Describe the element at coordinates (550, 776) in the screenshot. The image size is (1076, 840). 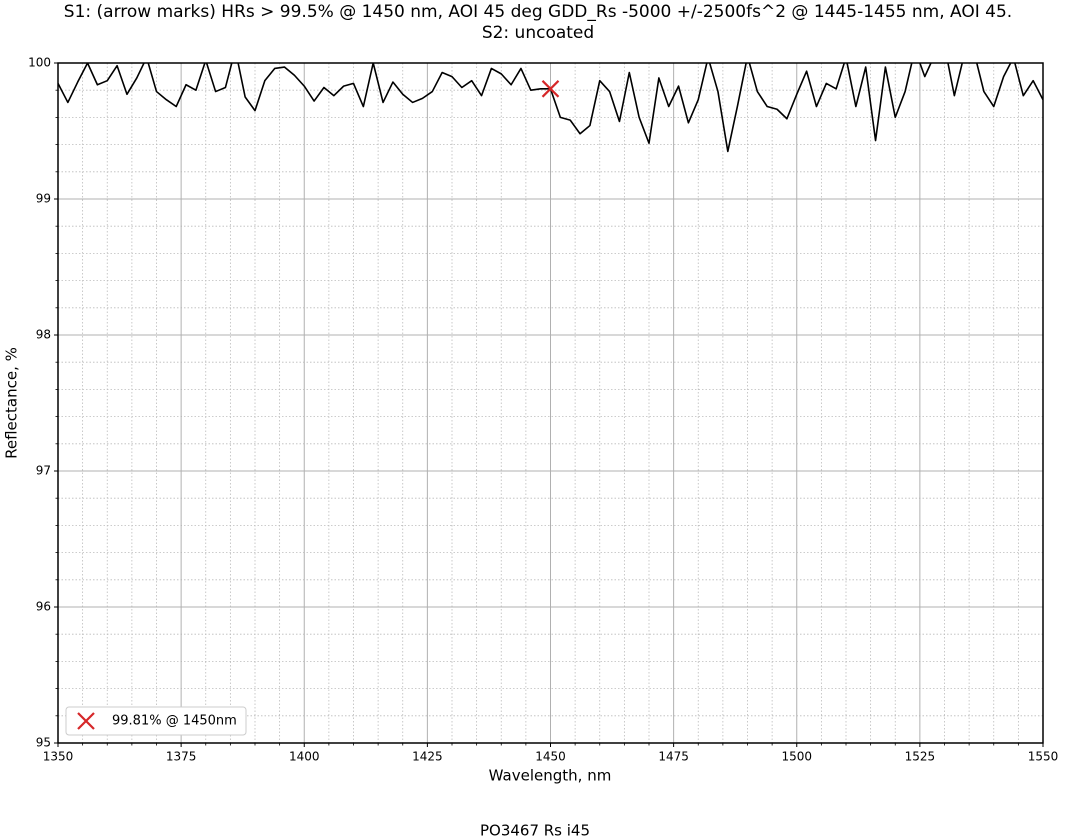
I see `x-axis-label: Wavelength, nm` at that location.